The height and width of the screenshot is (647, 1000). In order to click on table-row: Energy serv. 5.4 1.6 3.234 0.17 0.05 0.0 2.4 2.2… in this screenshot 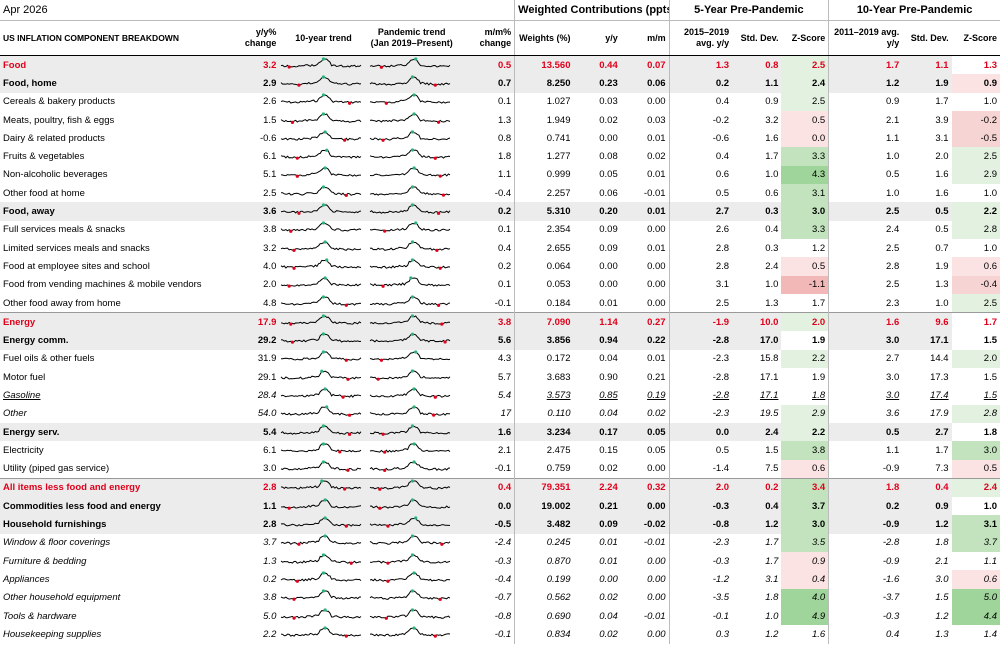, I will do `click(500, 432)`.